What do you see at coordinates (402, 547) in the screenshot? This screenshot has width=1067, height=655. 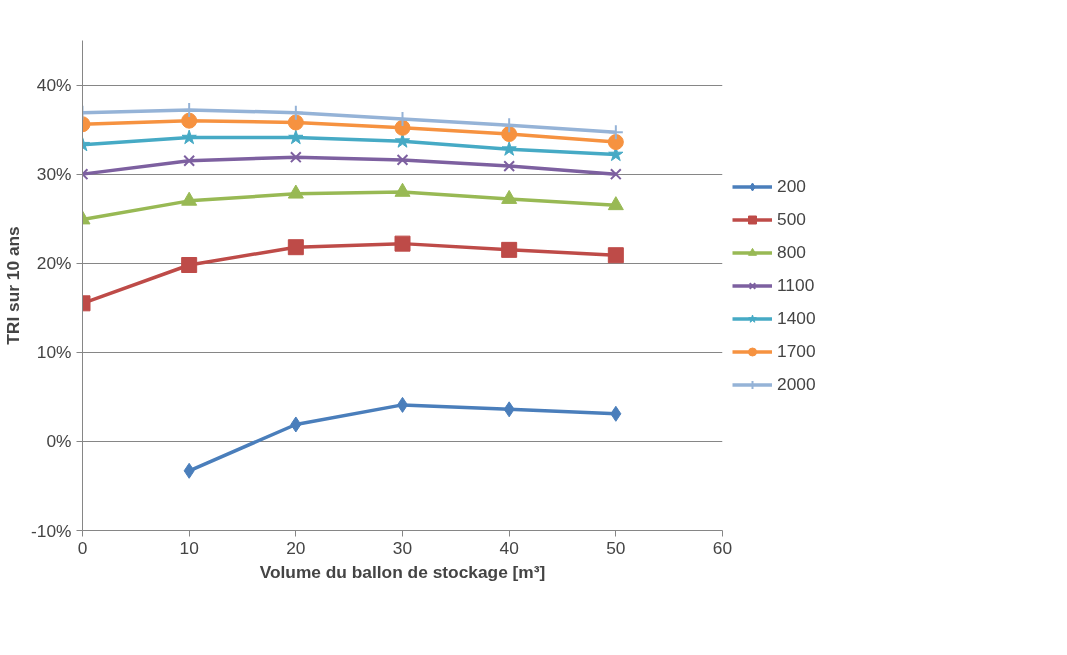 I see `x-tick-label: 30` at bounding box center [402, 547].